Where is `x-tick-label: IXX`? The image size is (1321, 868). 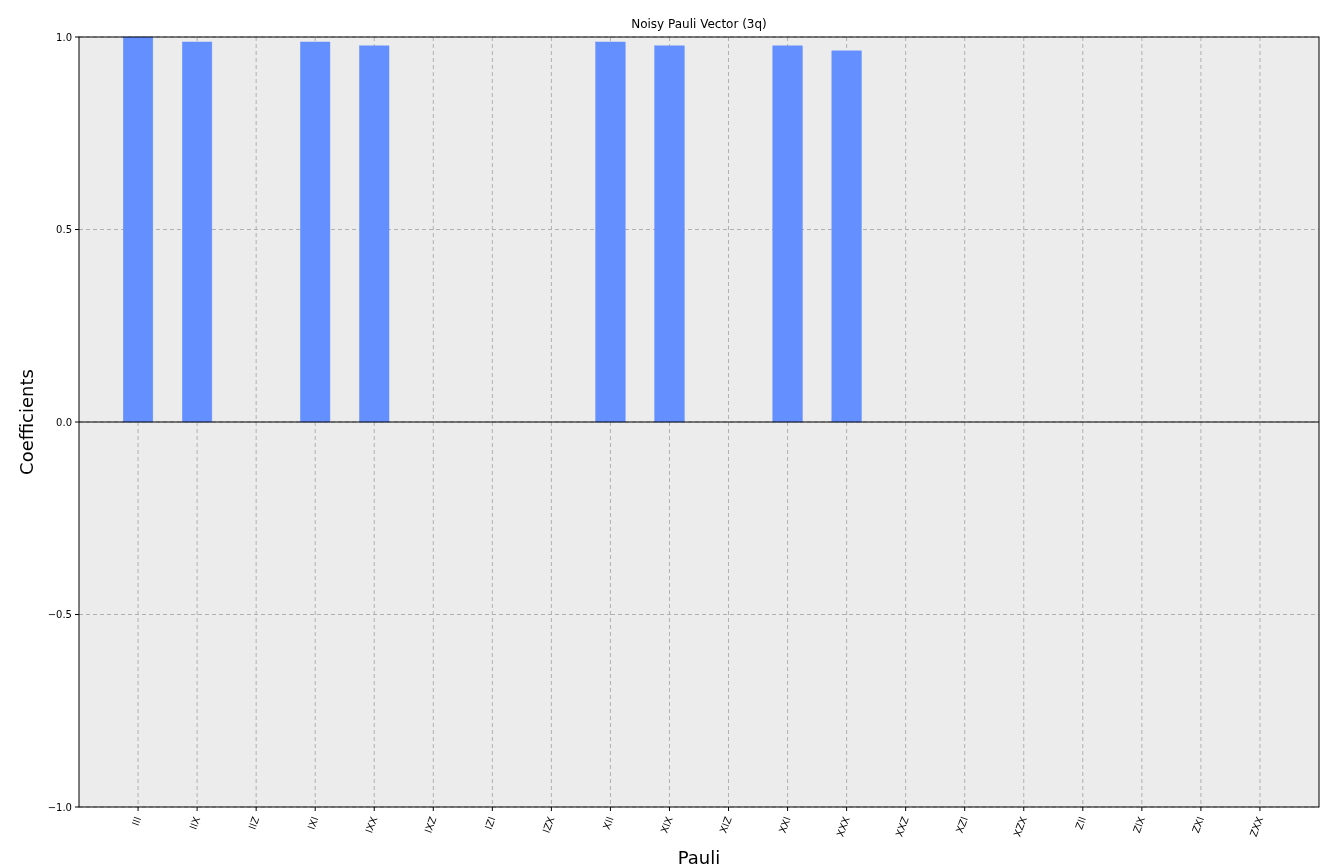 x-tick-label: IXX is located at coordinates (371, 824).